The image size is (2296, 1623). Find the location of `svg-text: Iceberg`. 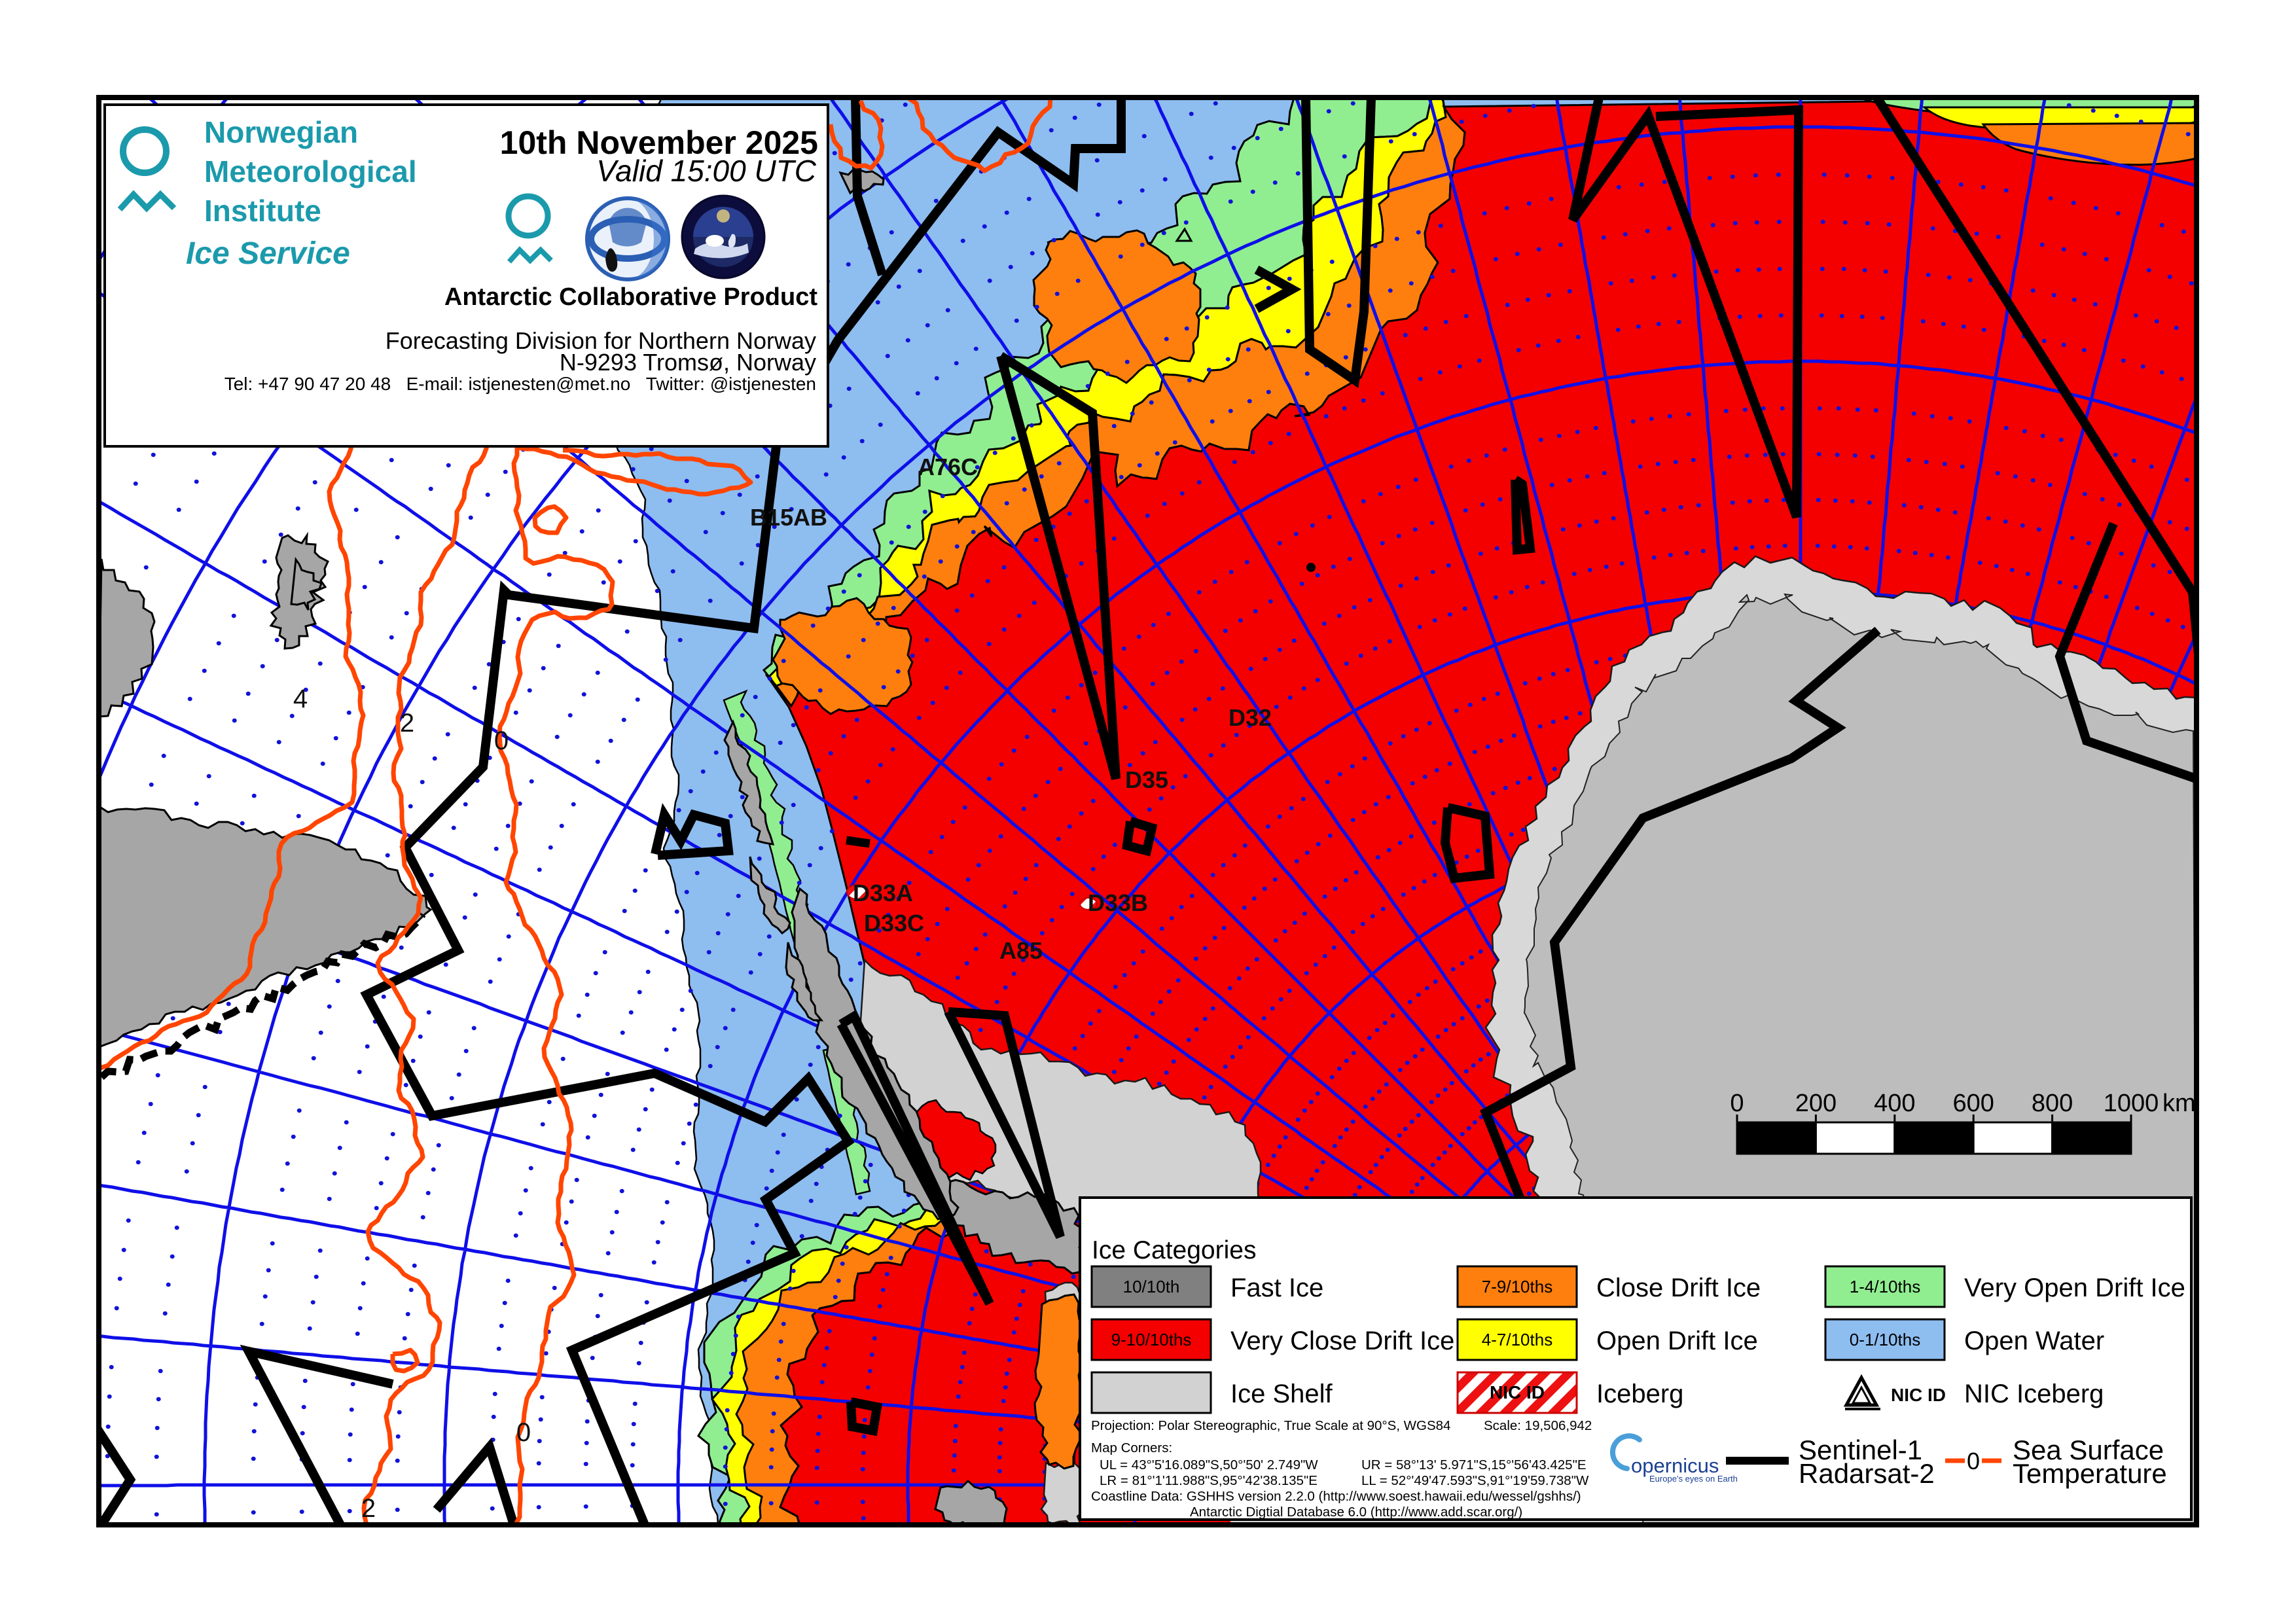

svg-text: Iceberg is located at coordinates (1639, 1394).